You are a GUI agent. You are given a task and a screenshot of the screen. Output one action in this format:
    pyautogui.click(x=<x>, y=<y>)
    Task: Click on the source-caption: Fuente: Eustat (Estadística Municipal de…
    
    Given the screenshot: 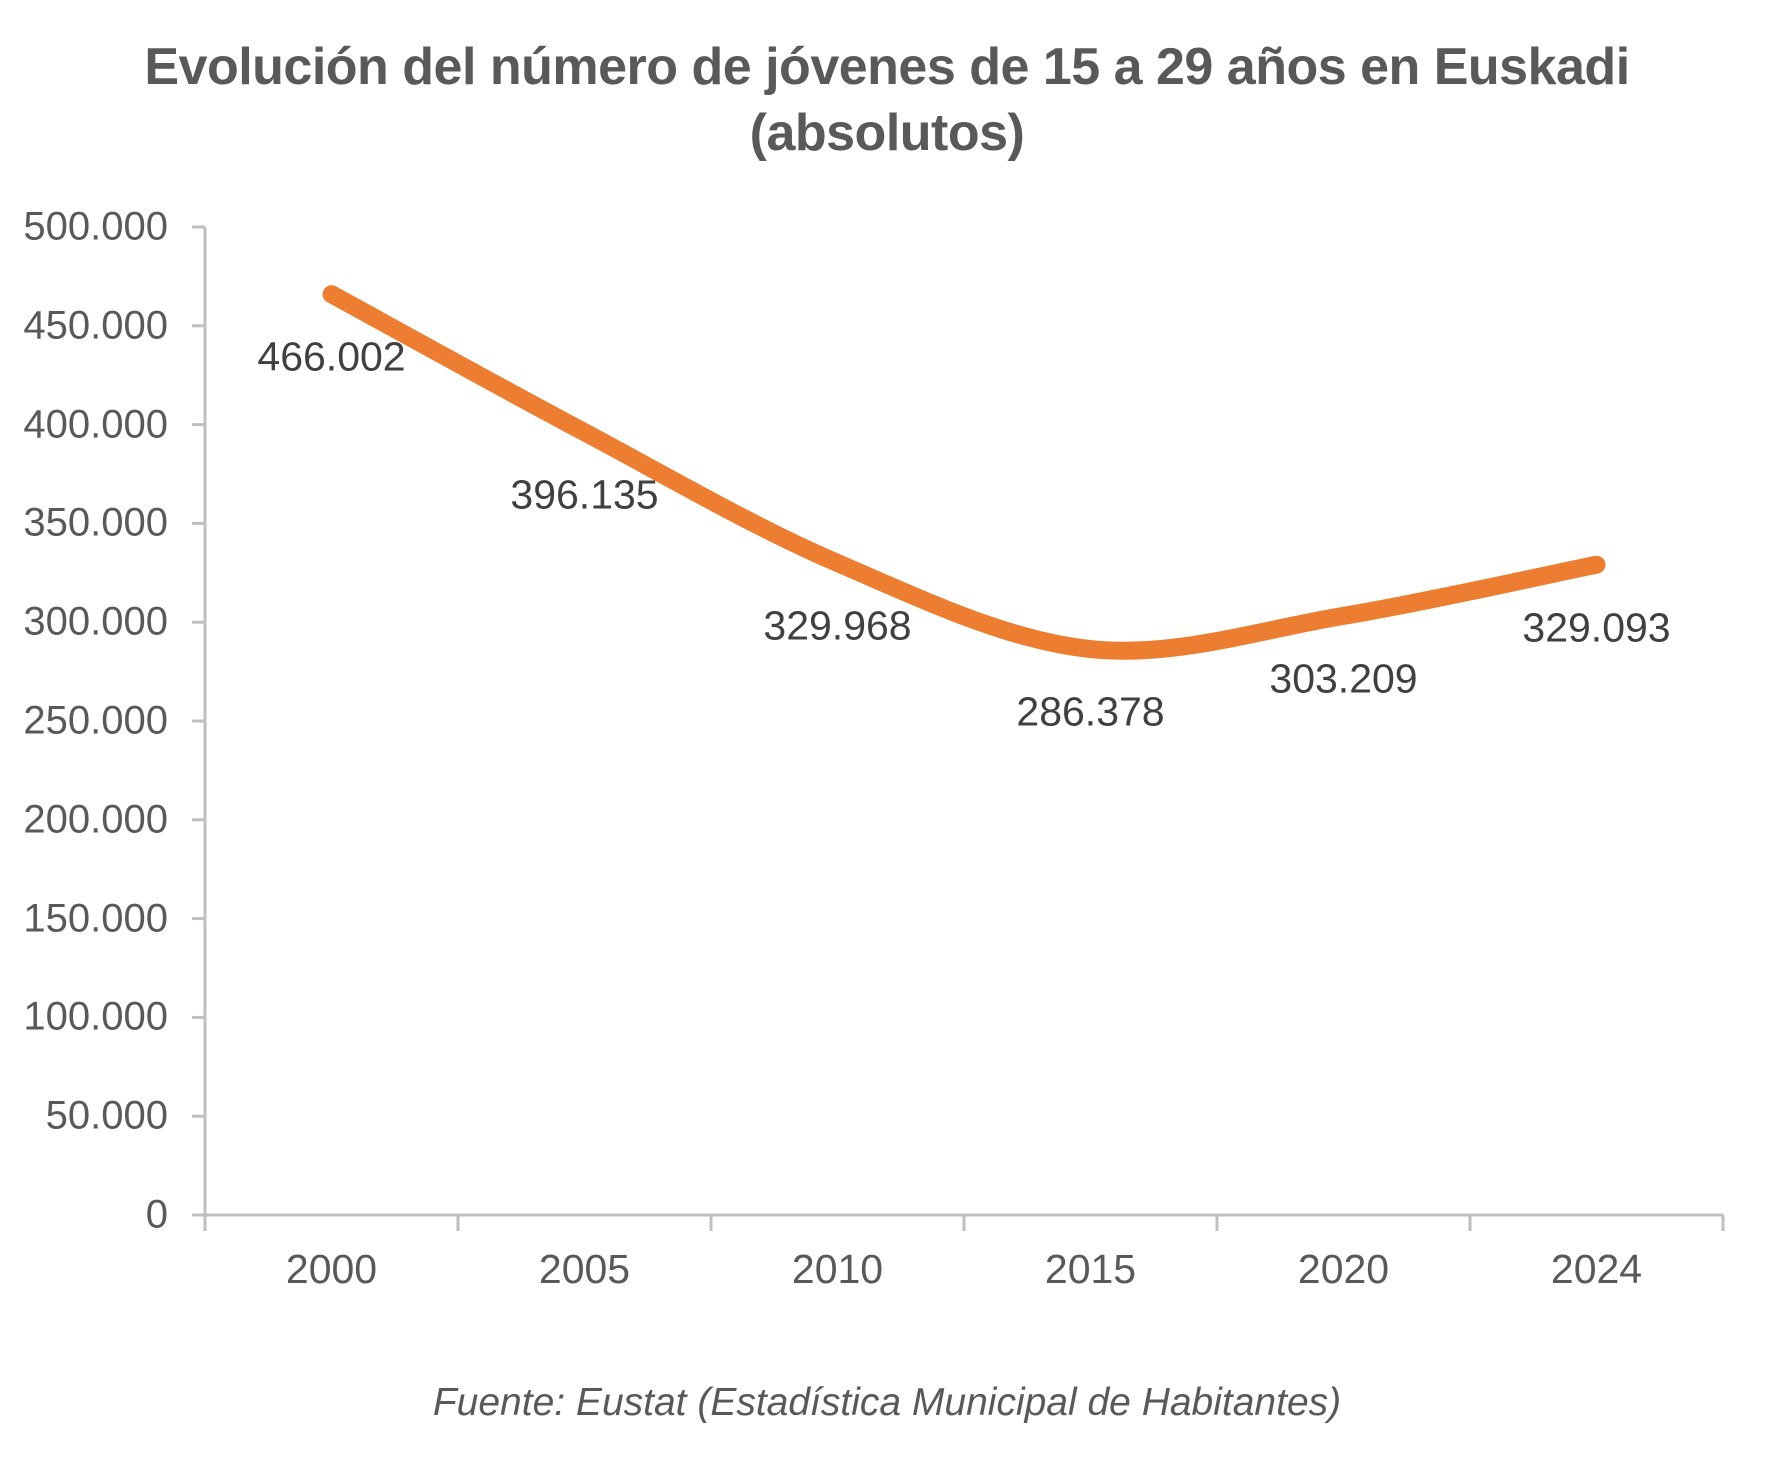 What is the action you would take?
    pyautogui.click(x=887, y=1402)
    